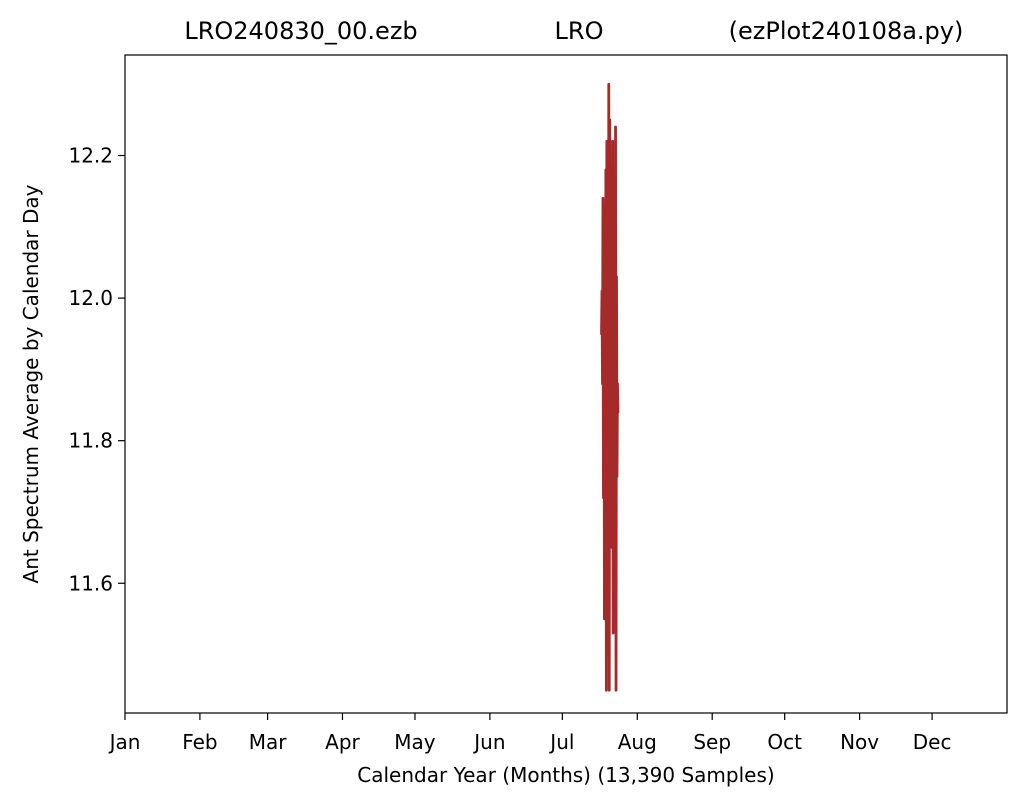  I want to click on x-tick-label-jun: Jun, so click(488, 742).